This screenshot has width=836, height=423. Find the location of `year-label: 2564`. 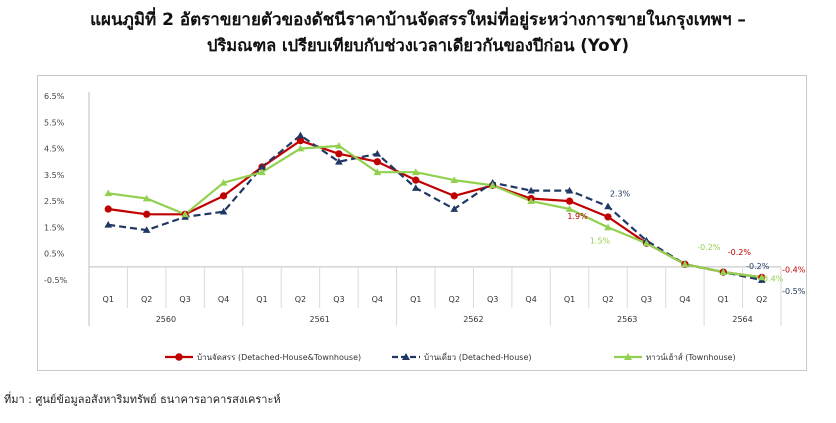

year-label: 2564 is located at coordinates (742, 319).